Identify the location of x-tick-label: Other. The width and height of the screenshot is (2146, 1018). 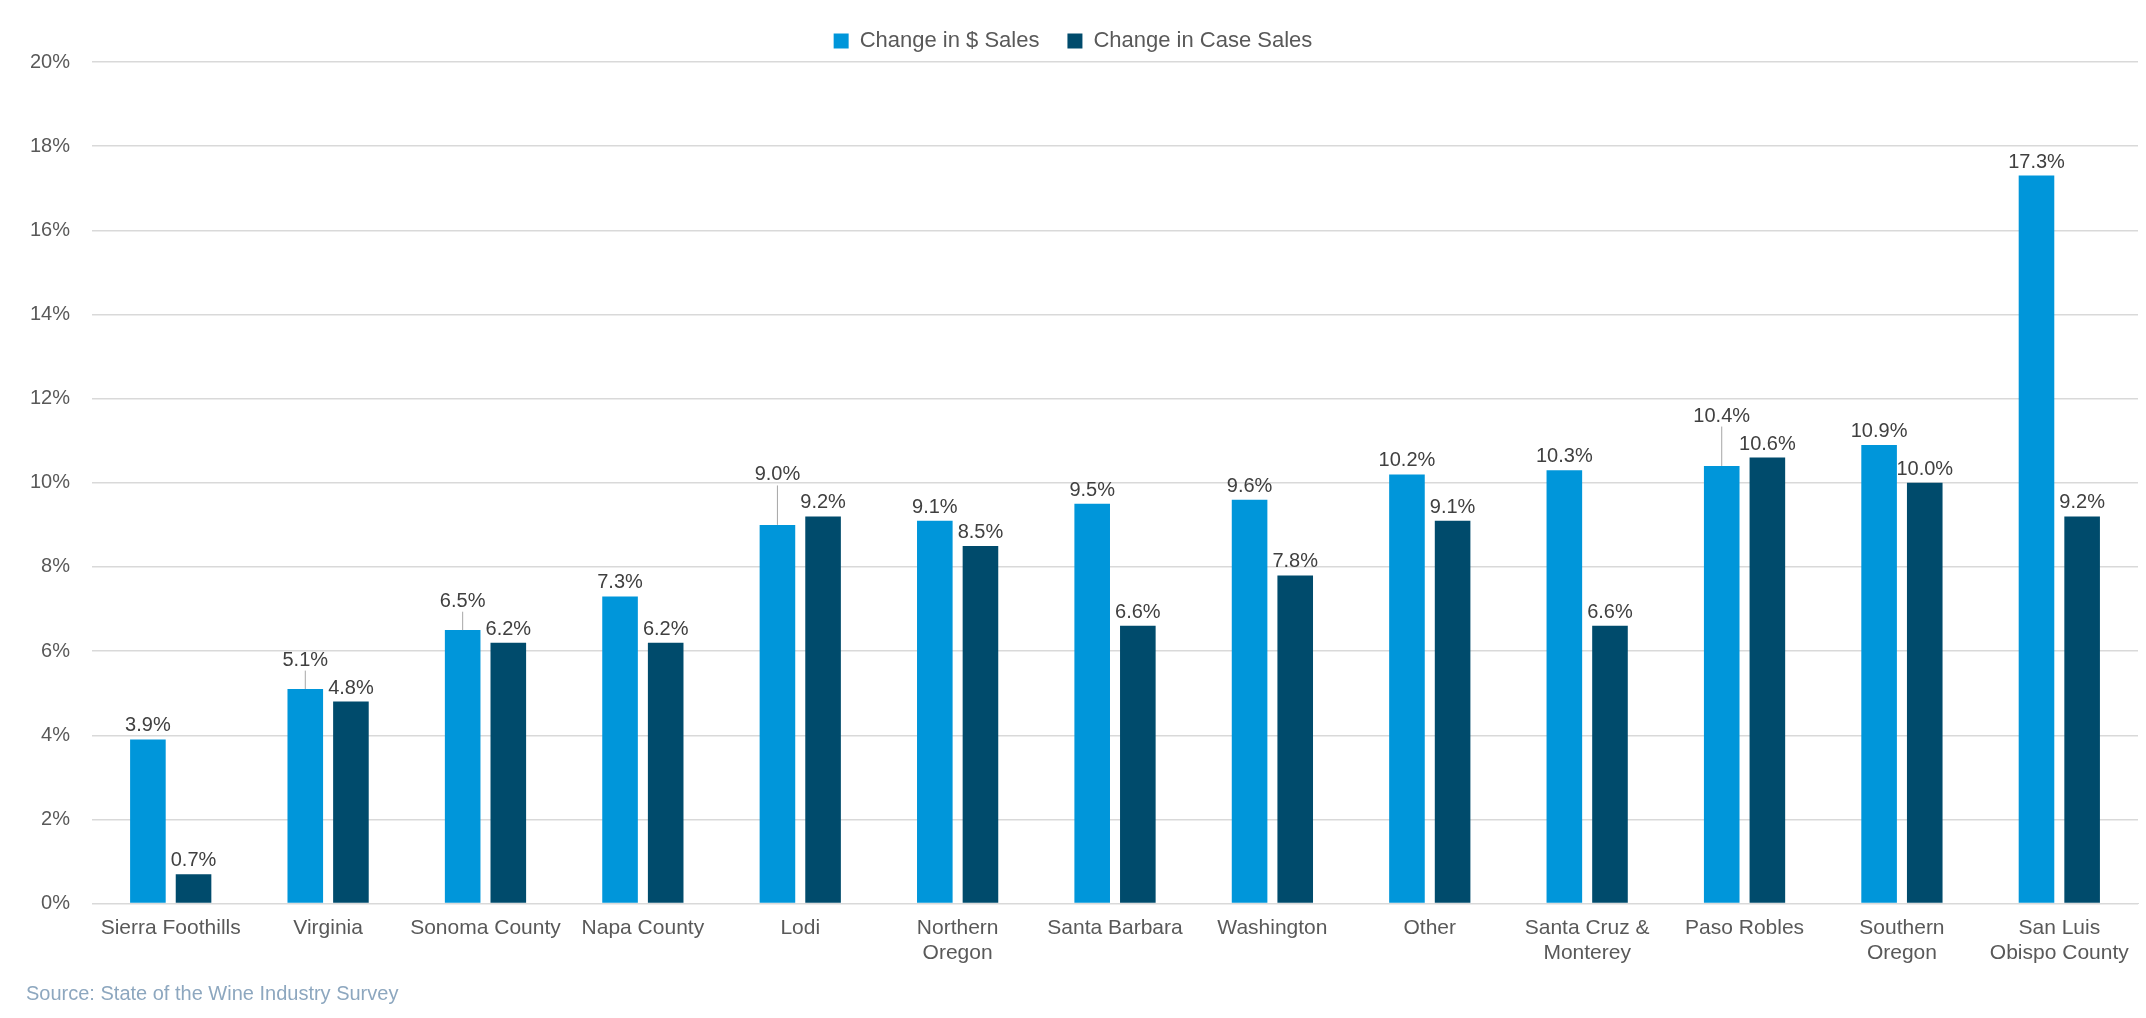
(1430, 926).